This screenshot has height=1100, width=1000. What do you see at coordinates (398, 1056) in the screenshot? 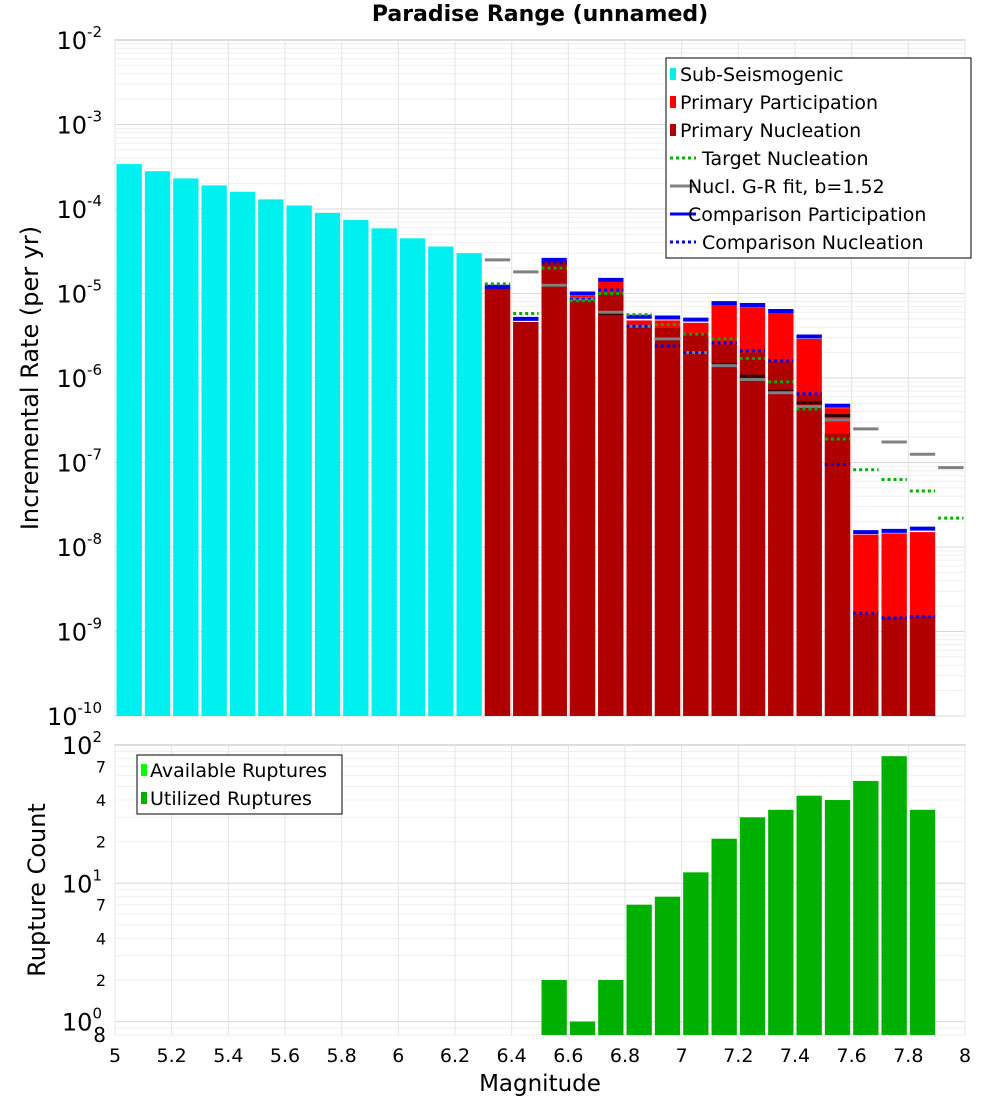
I see `x-tick-label: 6` at bounding box center [398, 1056].